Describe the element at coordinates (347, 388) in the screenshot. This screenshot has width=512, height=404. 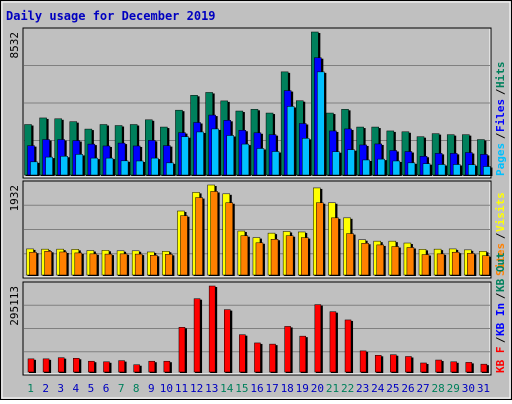
I see `x-tick-label: 22` at that location.